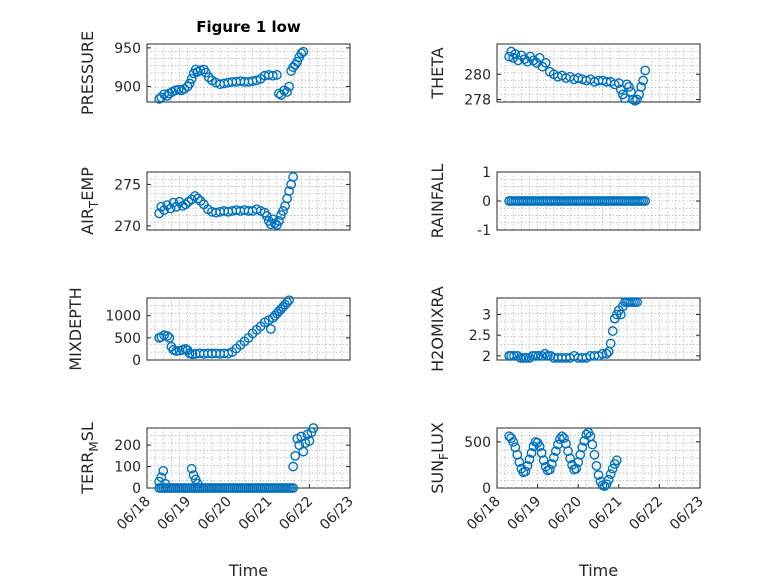 The image size is (778, 583). I want to click on y-tick-label: 900, so click(127, 88).